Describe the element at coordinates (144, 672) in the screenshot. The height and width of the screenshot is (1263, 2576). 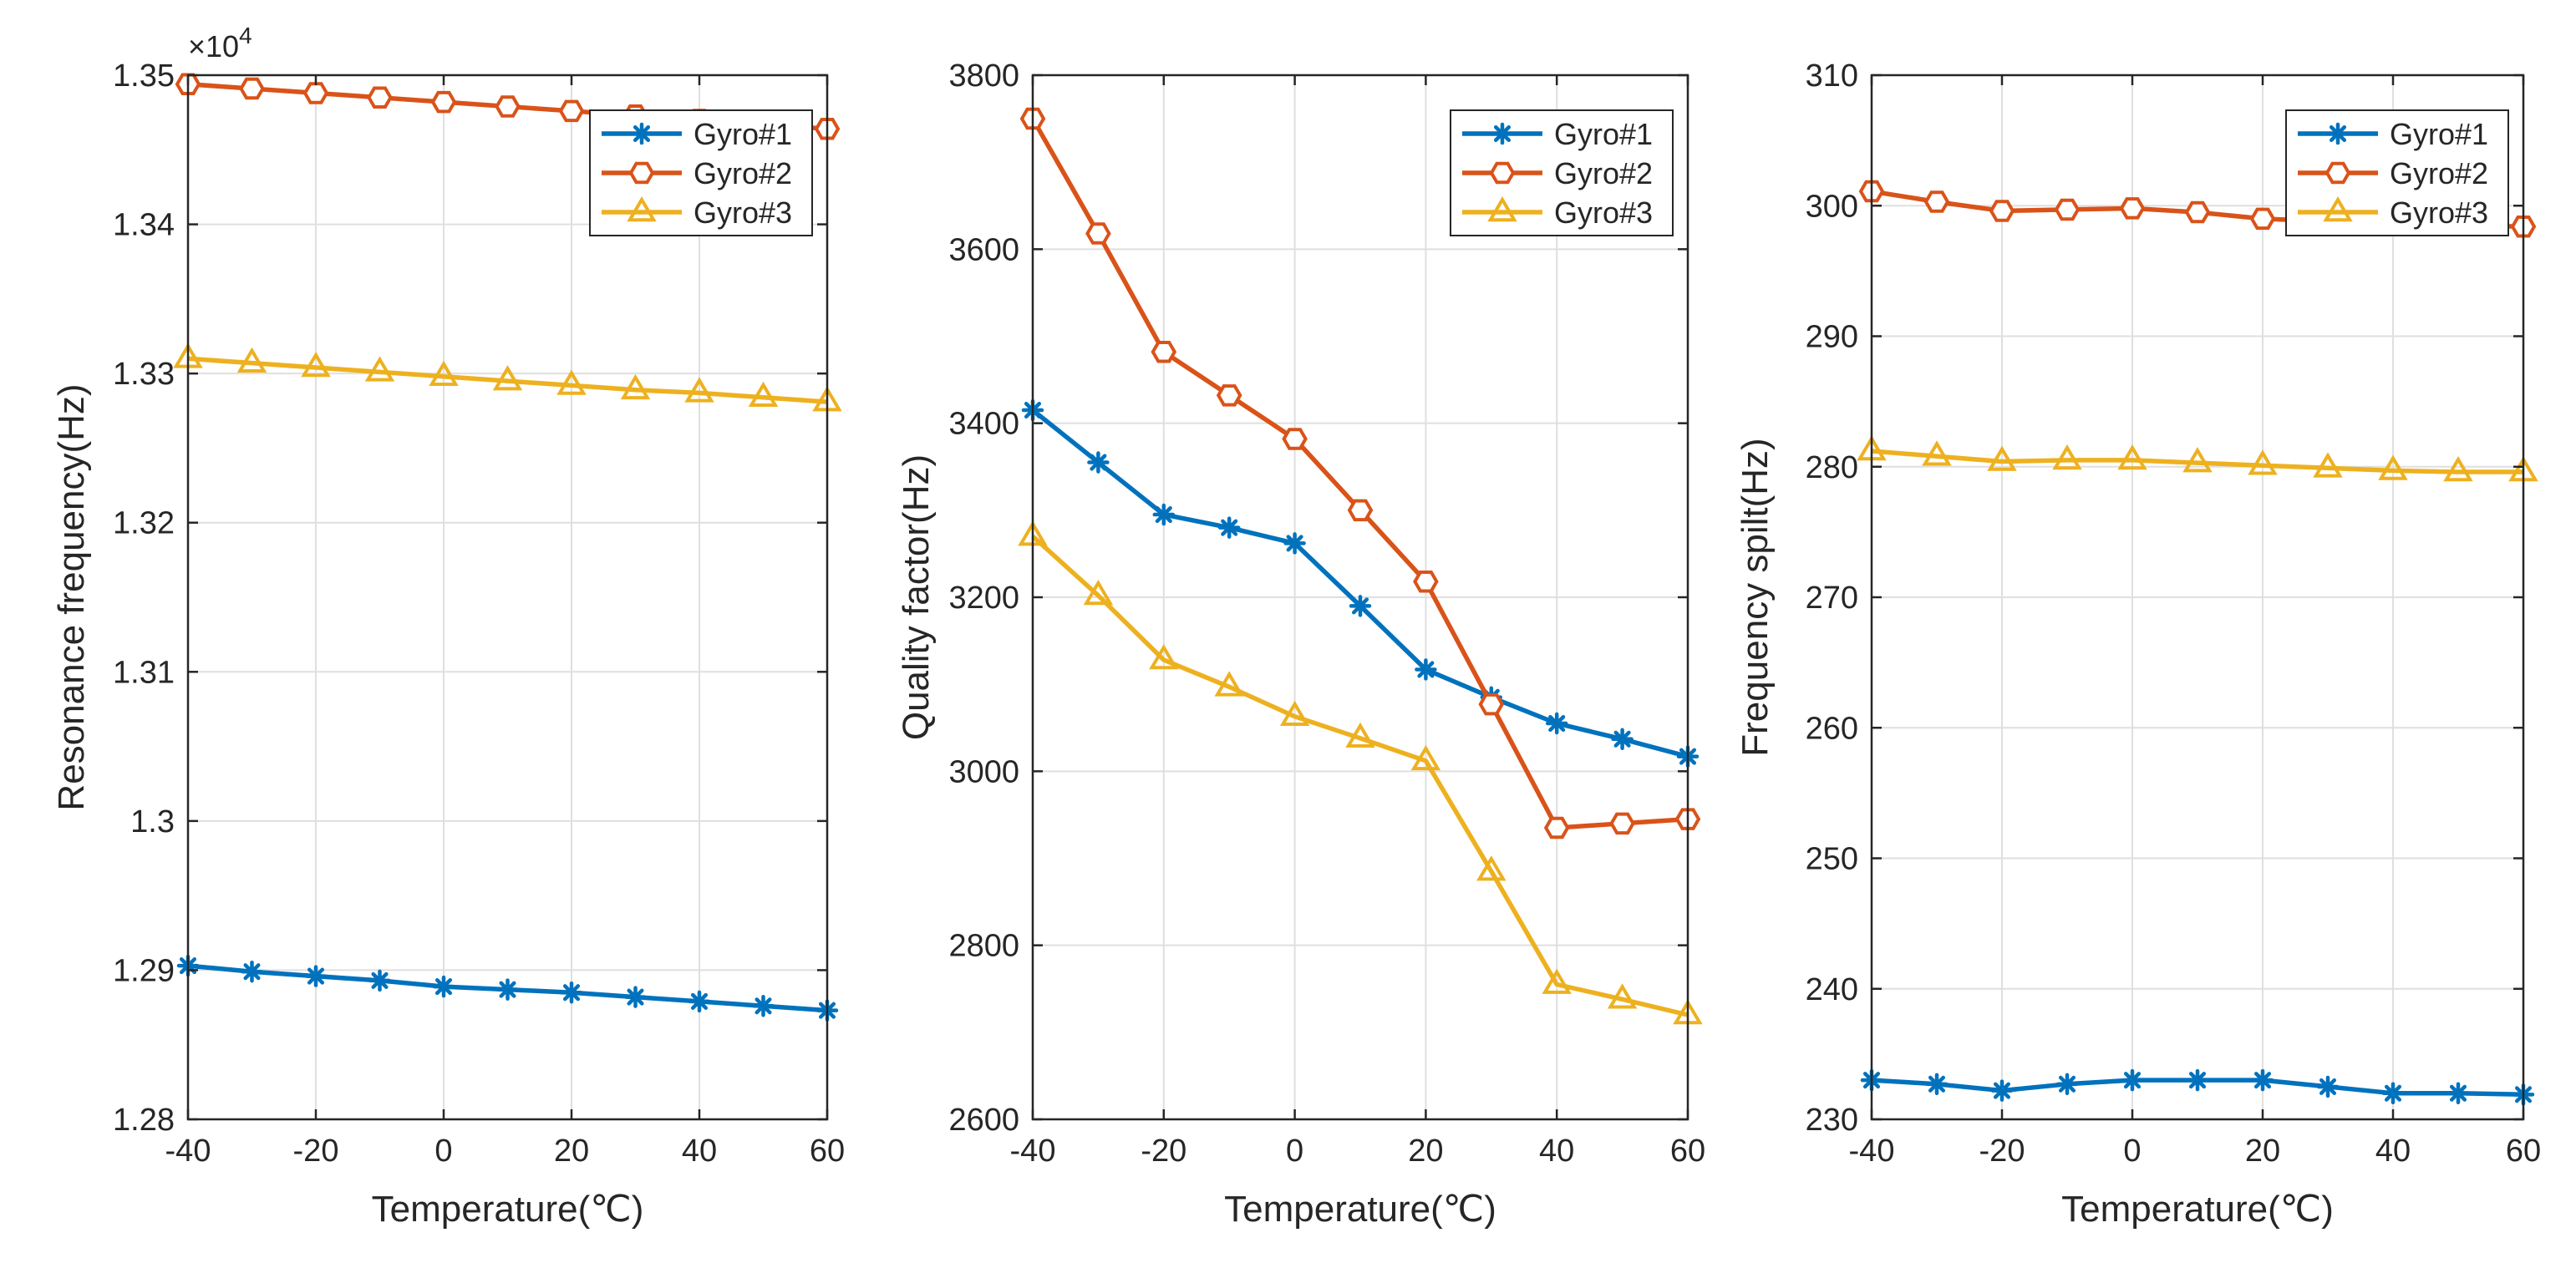
I see `y-tick-label: 1.31` at that location.